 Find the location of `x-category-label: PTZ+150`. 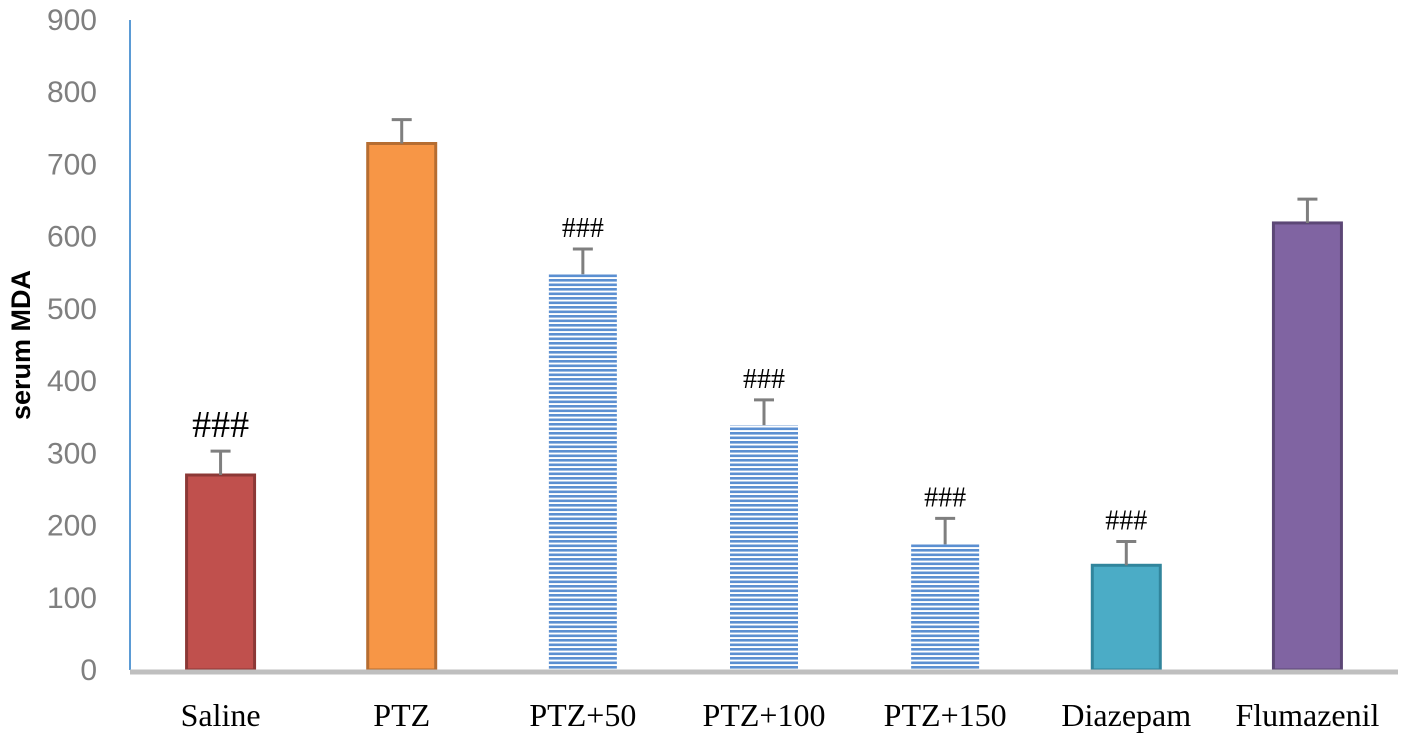

x-category-label: PTZ+150 is located at coordinates (945, 715).